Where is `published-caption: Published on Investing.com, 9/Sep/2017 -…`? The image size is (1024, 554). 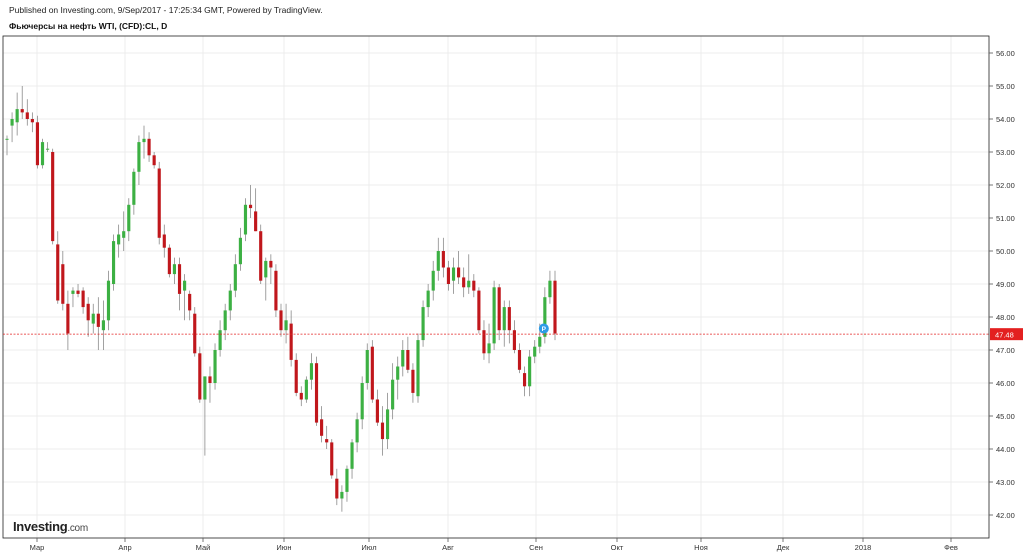
published-caption: Published on Investing.com, 9/Sep/2017 -… is located at coordinates (166, 10).